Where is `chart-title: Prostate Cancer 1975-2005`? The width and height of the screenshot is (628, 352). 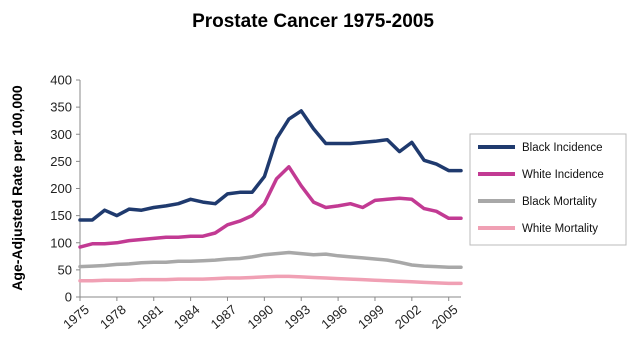 chart-title: Prostate Cancer 1975-2005 is located at coordinates (313, 21).